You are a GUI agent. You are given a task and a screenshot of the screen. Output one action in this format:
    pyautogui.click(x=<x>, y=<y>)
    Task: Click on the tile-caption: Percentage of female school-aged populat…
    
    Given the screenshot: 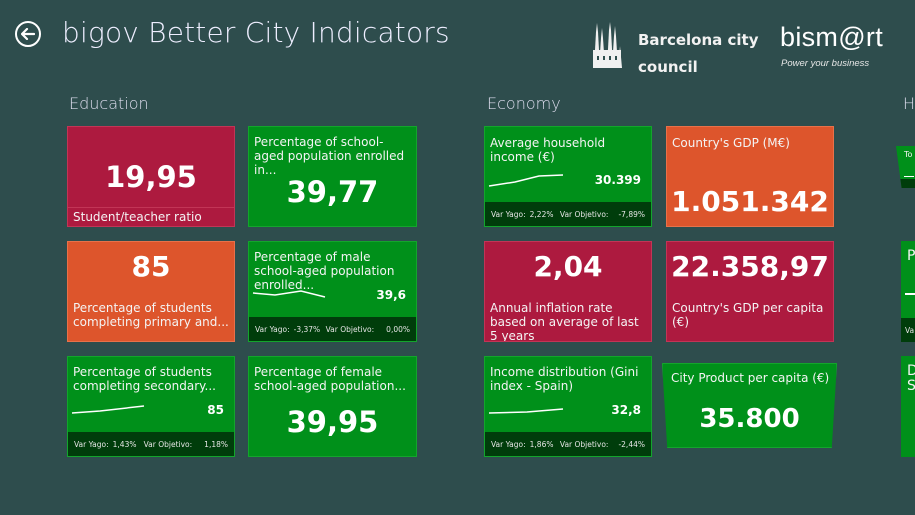 What is the action you would take?
    pyautogui.click(x=330, y=379)
    